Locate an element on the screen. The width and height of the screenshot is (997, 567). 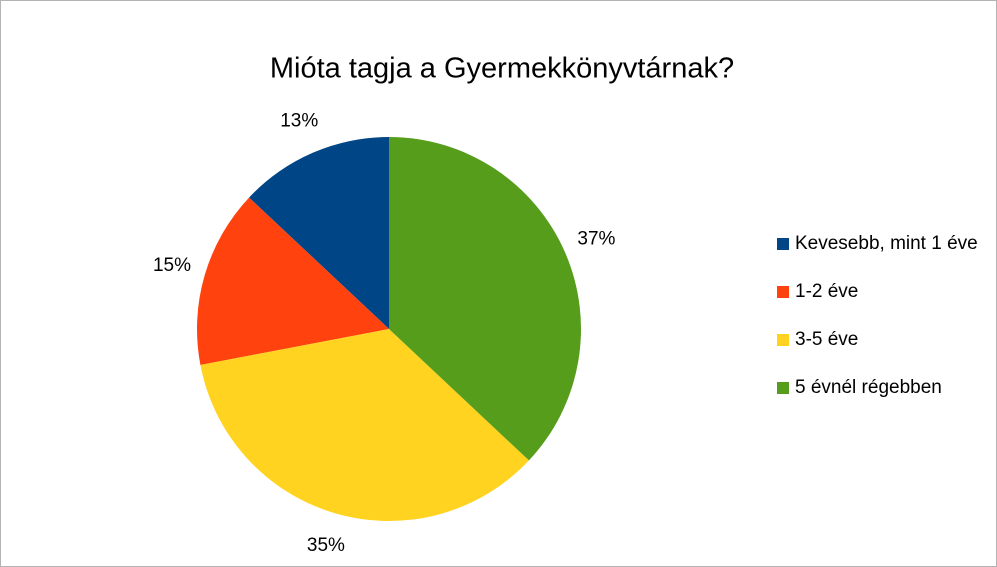
legend-label: 1-2 éve is located at coordinates (827, 291).